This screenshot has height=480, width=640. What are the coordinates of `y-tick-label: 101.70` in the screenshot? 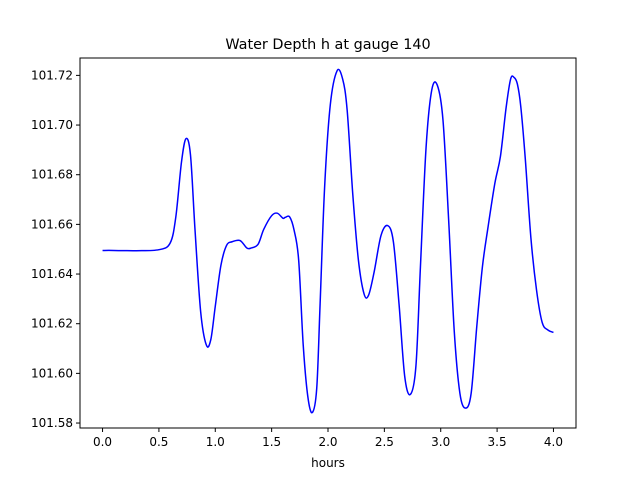 It's located at (52, 125).